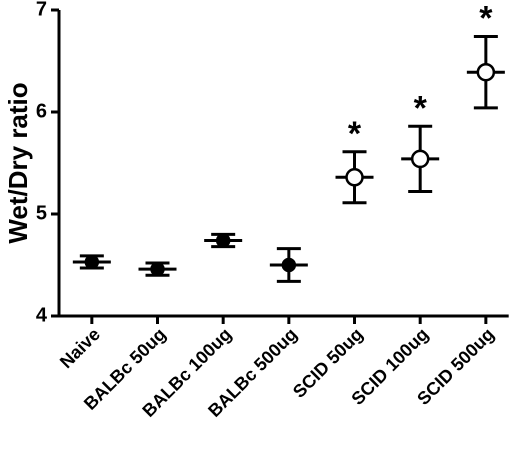 The width and height of the screenshot is (520, 472). Describe the element at coordinates (41, 213) in the screenshot. I see `y-tick-label: 5` at that location.